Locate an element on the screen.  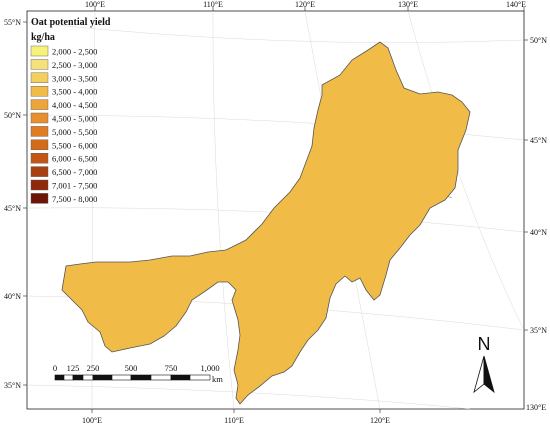
legend-label: 2,000 - 2,500 is located at coordinates (74, 52).